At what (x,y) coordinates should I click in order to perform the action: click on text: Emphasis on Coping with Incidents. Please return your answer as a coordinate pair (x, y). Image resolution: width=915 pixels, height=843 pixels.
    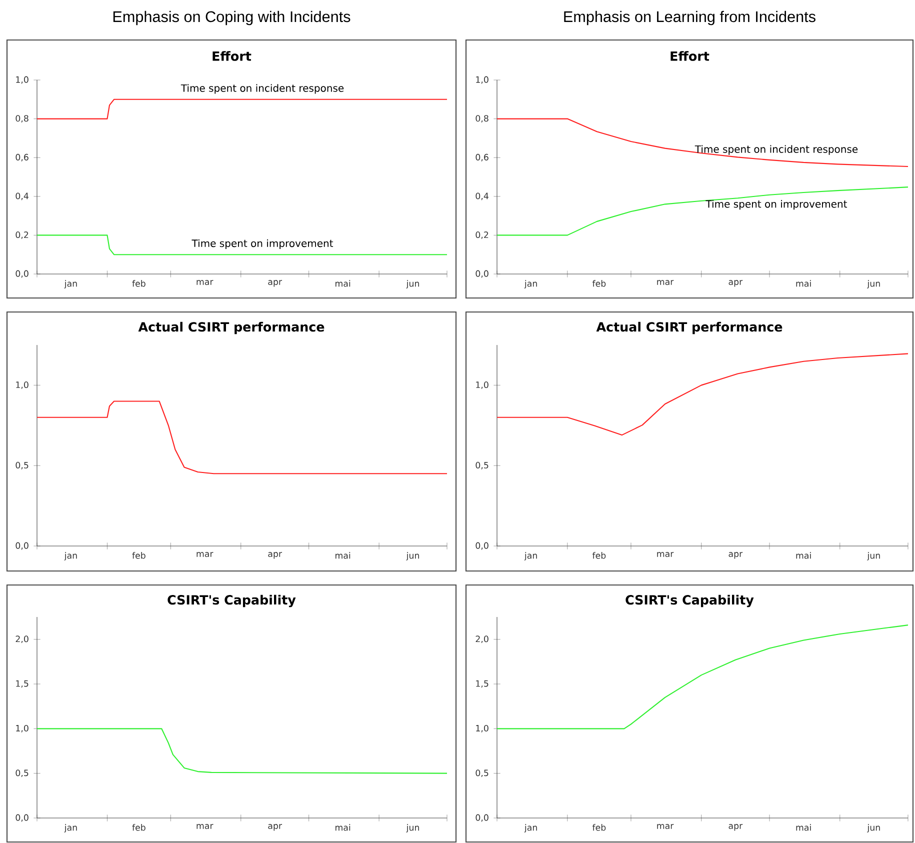
    Looking at the image, I should click on (231, 18).